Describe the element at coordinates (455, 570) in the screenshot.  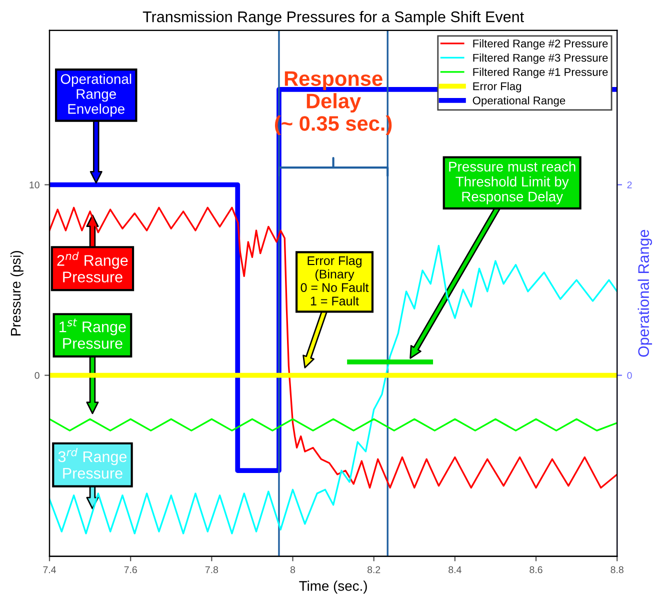
I see `x-tick-label: 8.4` at that location.